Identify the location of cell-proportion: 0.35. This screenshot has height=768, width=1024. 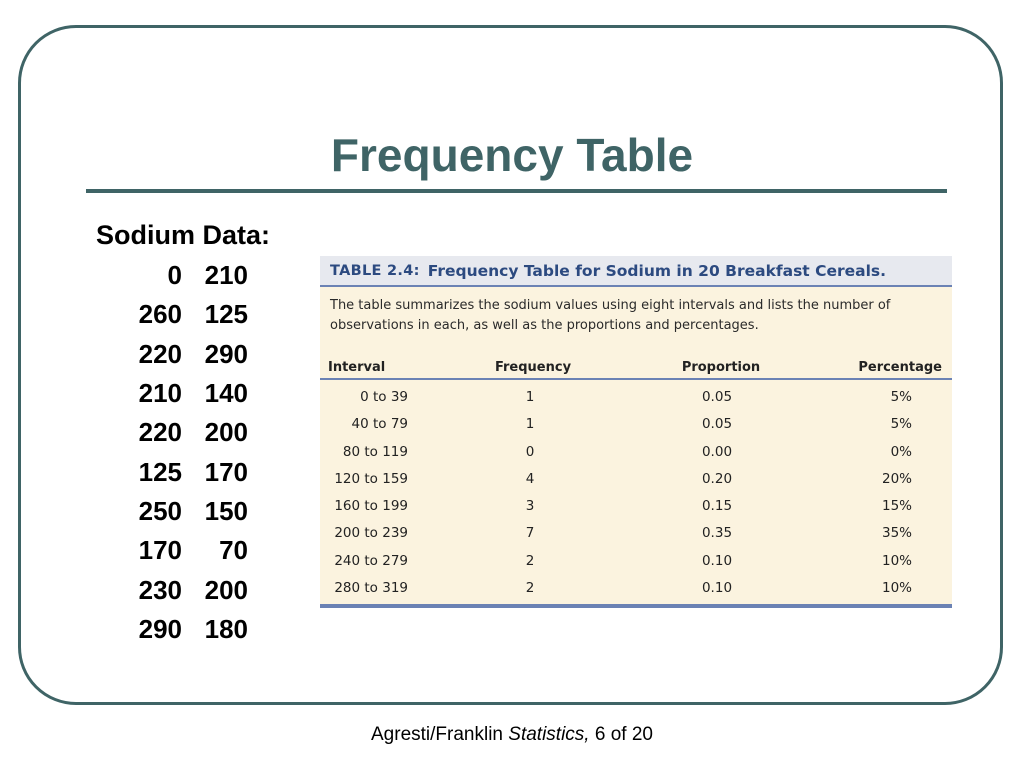
(717, 533).